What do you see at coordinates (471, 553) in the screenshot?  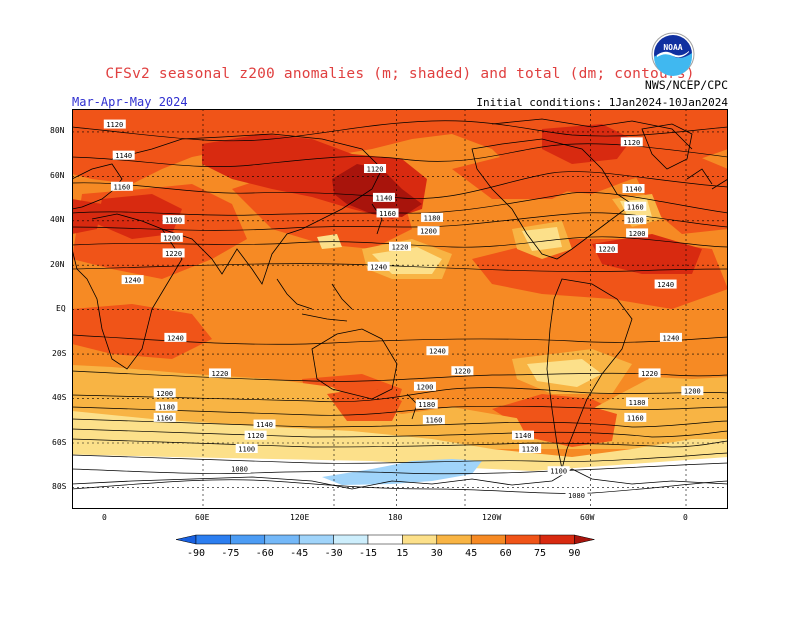 I see `colorbar-tick-label: 45` at bounding box center [471, 553].